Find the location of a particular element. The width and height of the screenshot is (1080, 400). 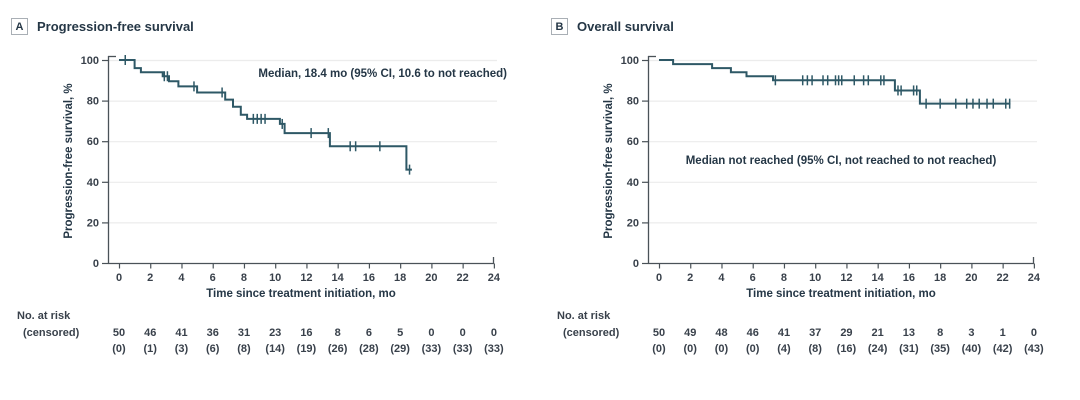

at-risk-count: 37 is located at coordinates (815, 333).